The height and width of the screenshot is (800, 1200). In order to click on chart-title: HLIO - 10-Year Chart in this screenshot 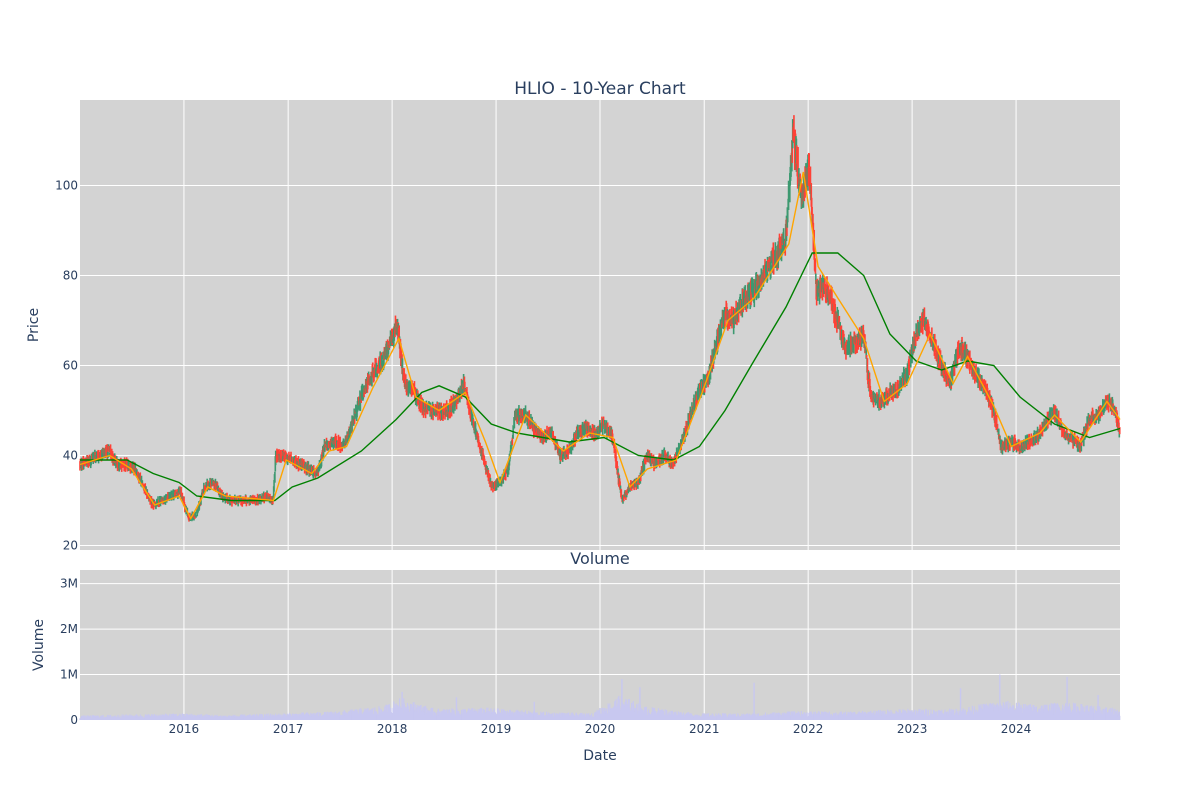, I will do `click(600, 89)`.